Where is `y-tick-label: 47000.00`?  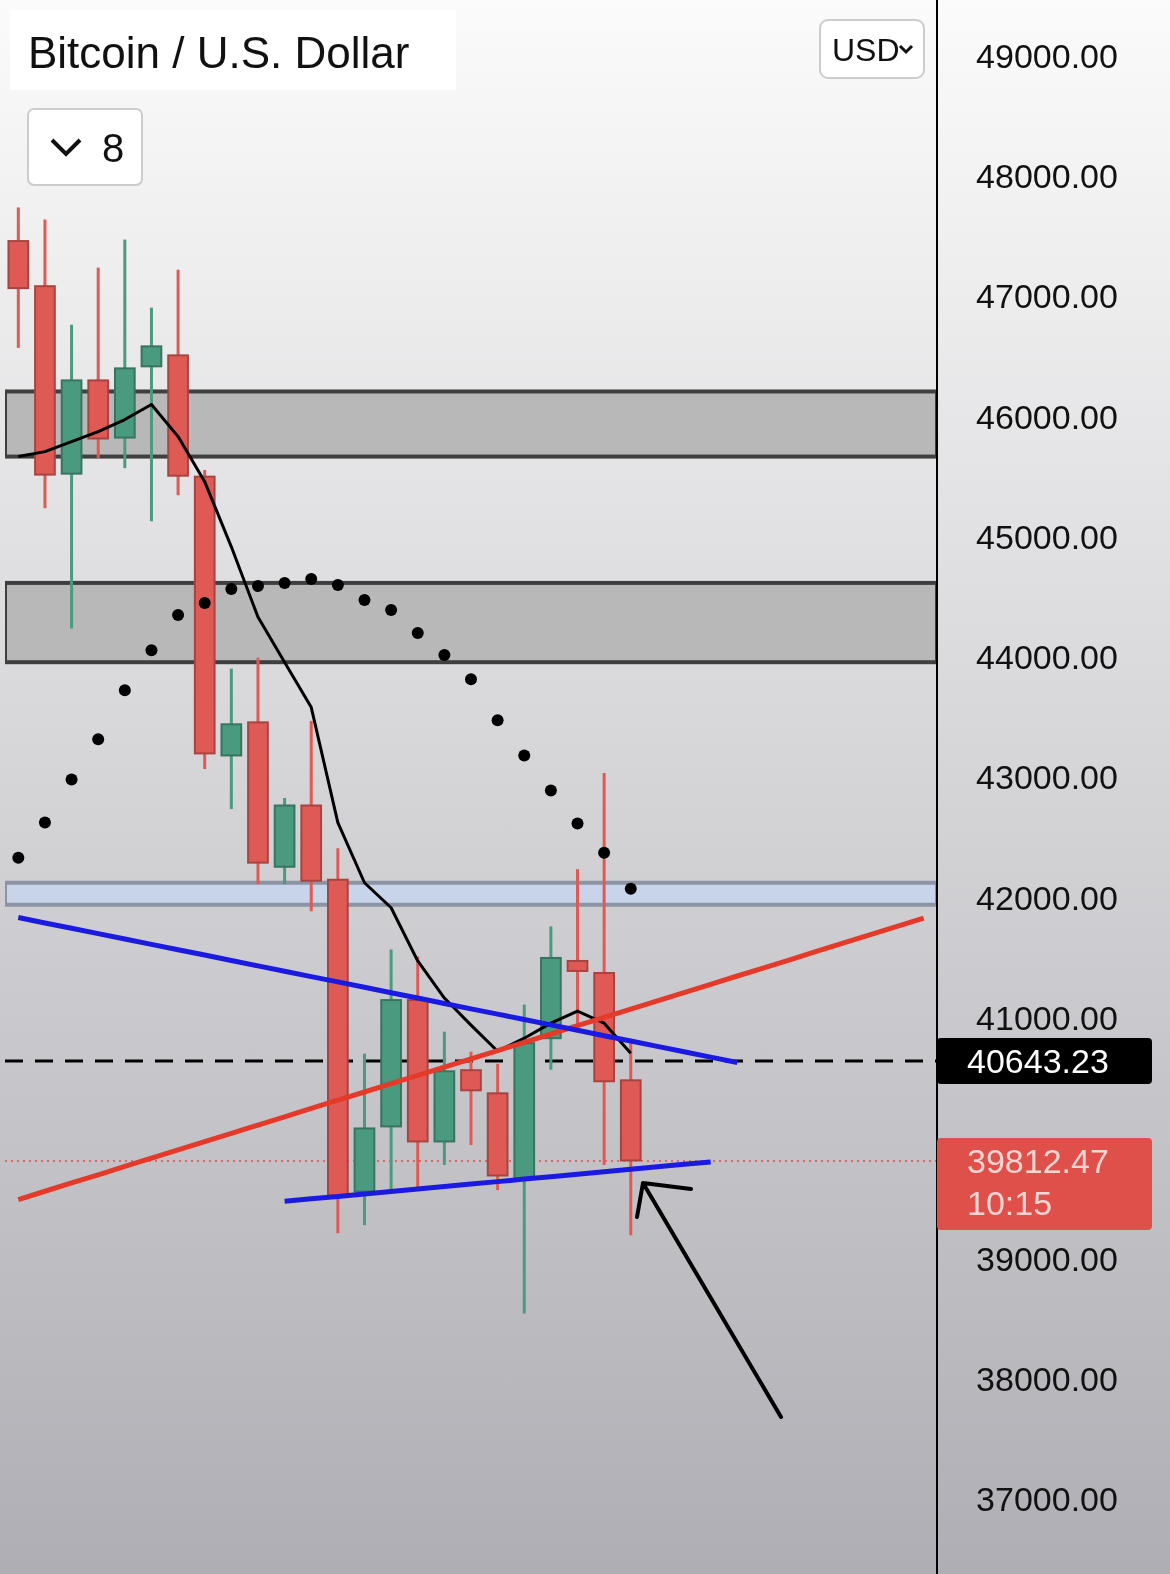
y-tick-label: 47000.00 is located at coordinates (1047, 296).